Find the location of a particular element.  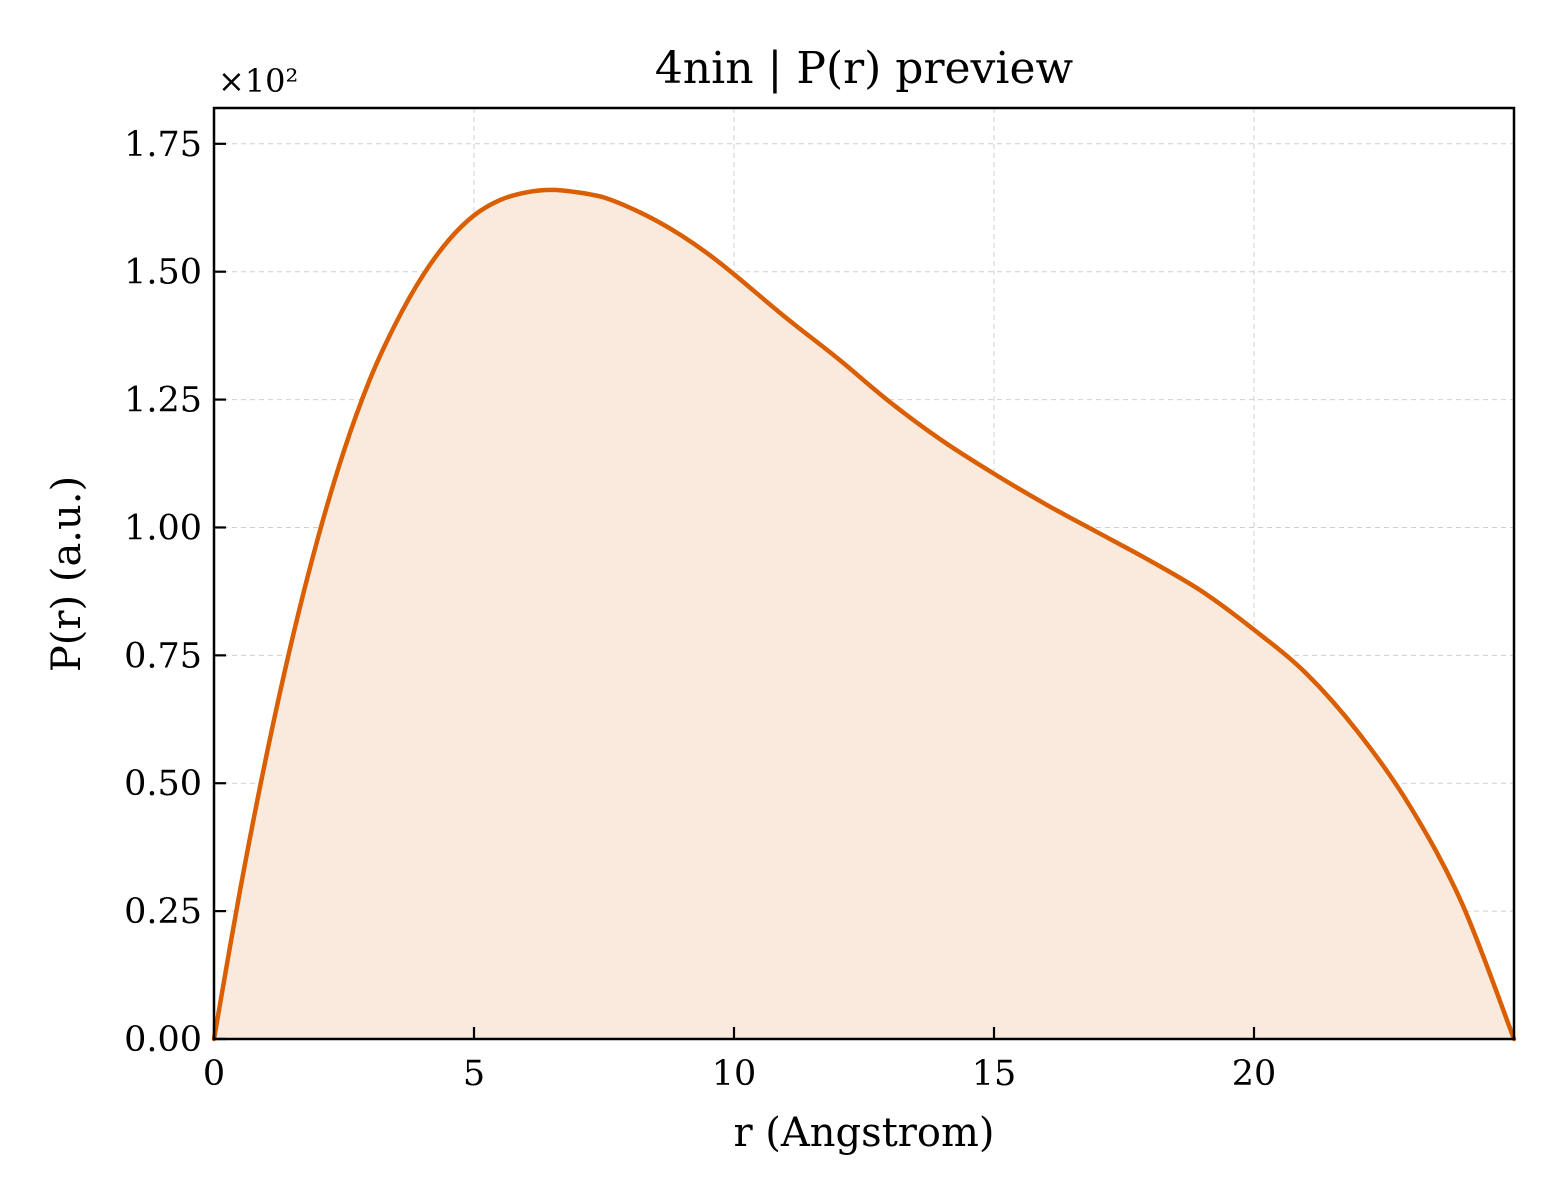

x-tick-label: 0 is located at coordinates (214, 1074).